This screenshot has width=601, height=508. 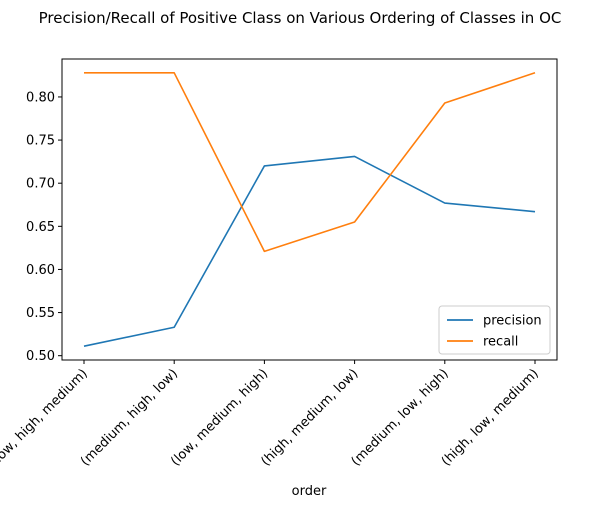 What do you see at coordinates (40, 227) in the screenshot?
I see `y-tick-label: 0.65` at bounding box center [40, 227].